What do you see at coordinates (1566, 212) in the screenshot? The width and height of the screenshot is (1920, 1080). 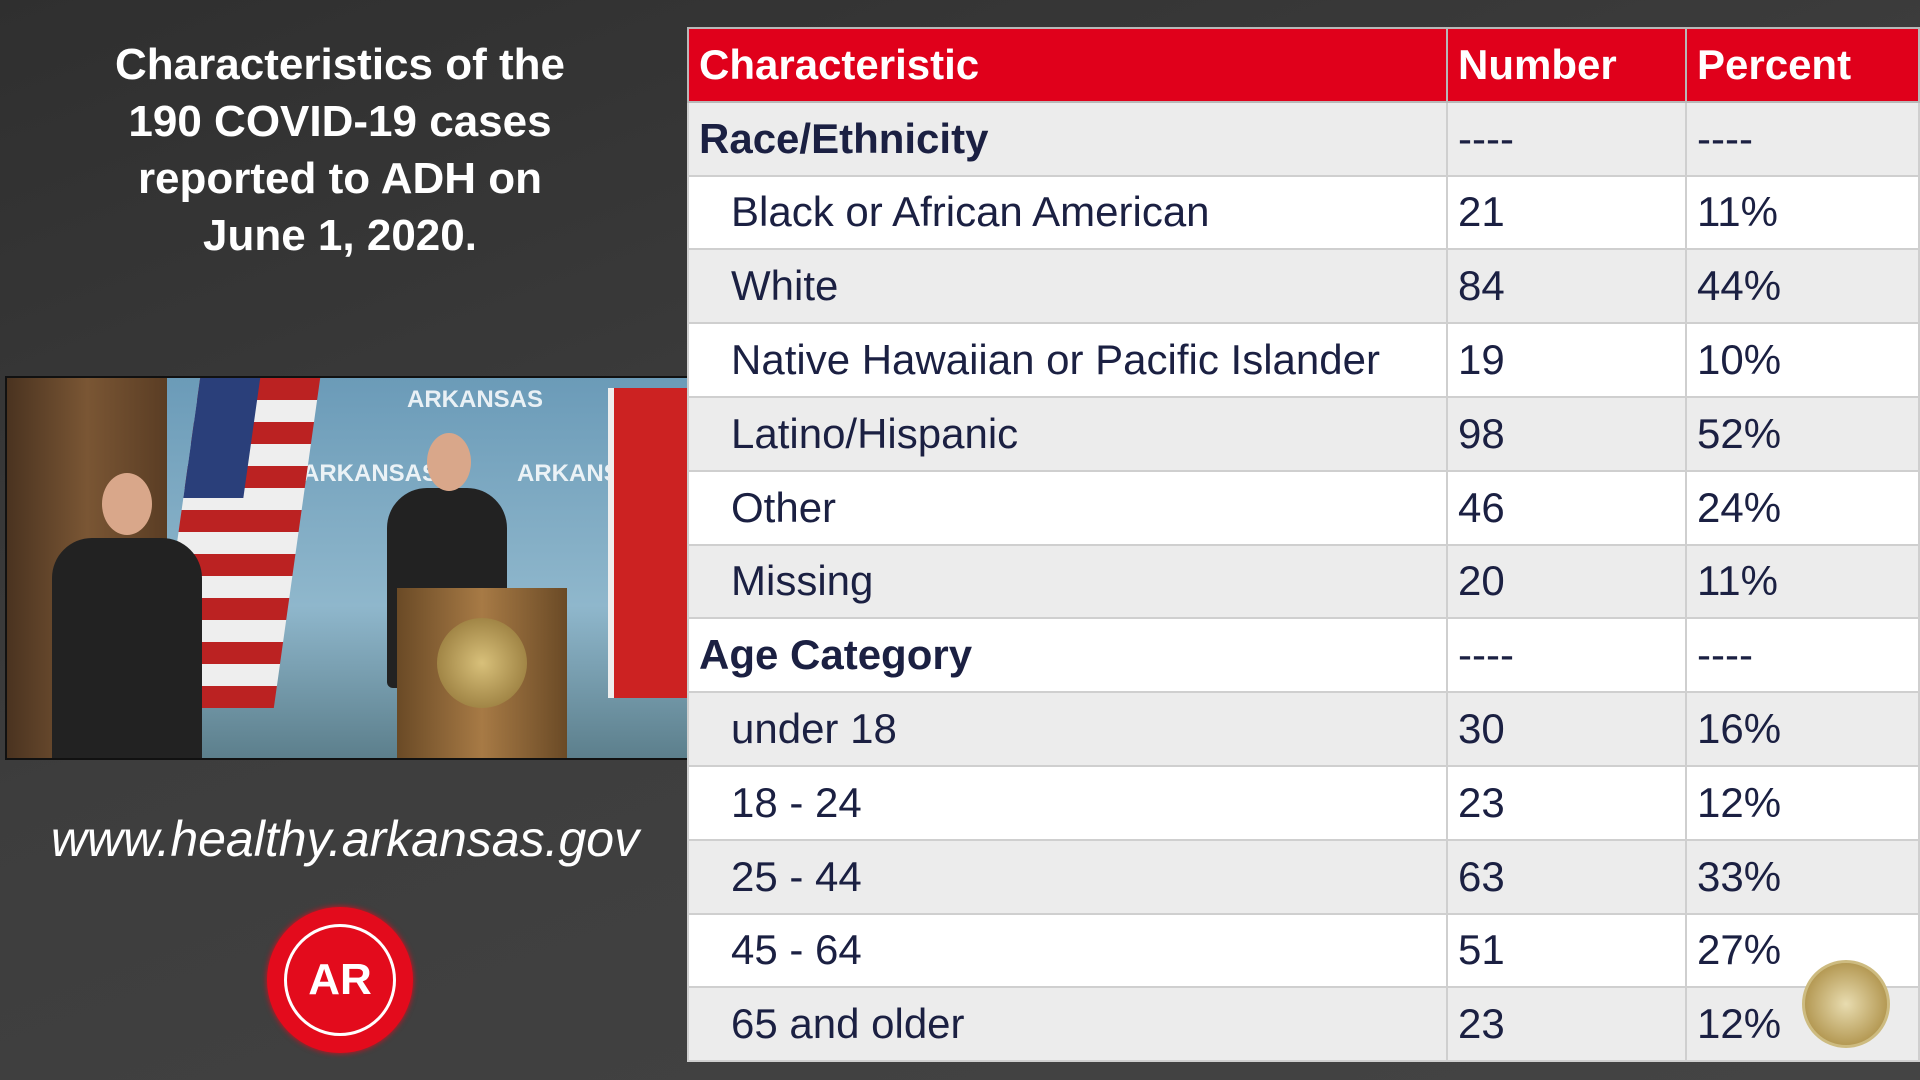 I see `row-number: 21` at bounding box center [1566, 212].